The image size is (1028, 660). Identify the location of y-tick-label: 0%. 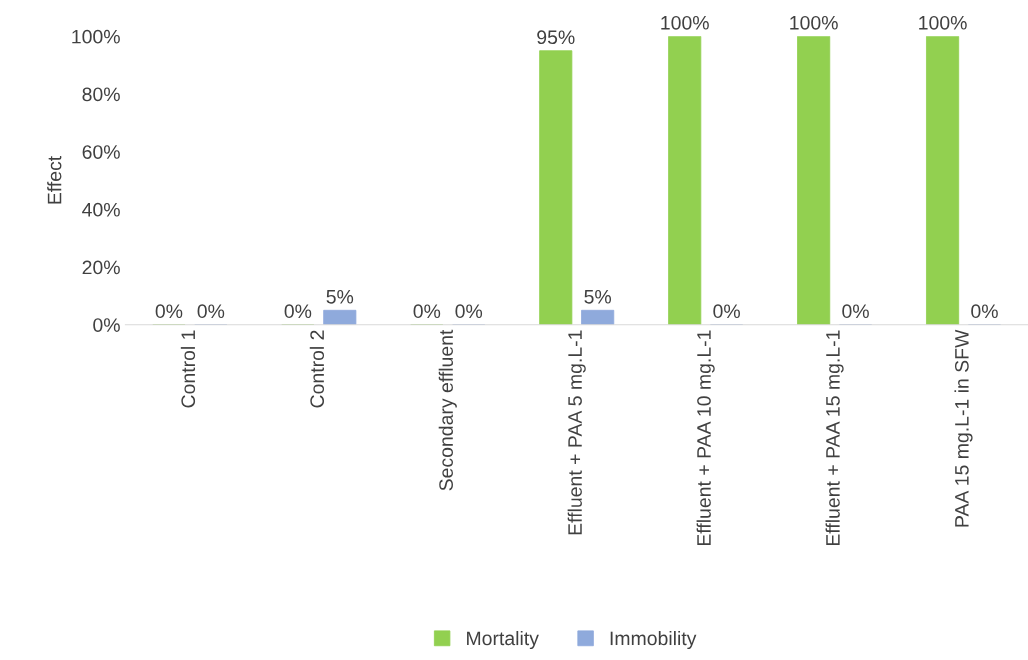
(106, 325).